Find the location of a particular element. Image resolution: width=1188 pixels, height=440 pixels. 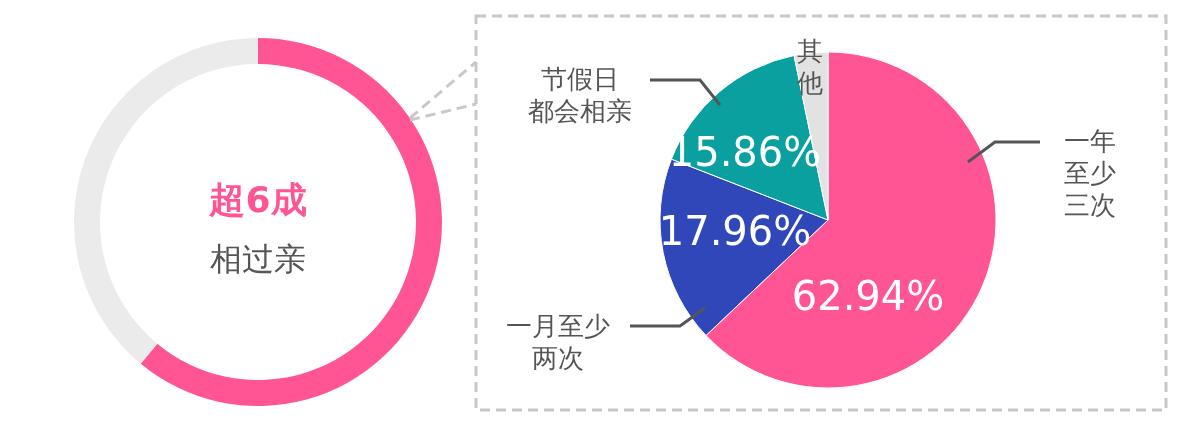

data-label: 62.94% is located at coordinates (868, 296).